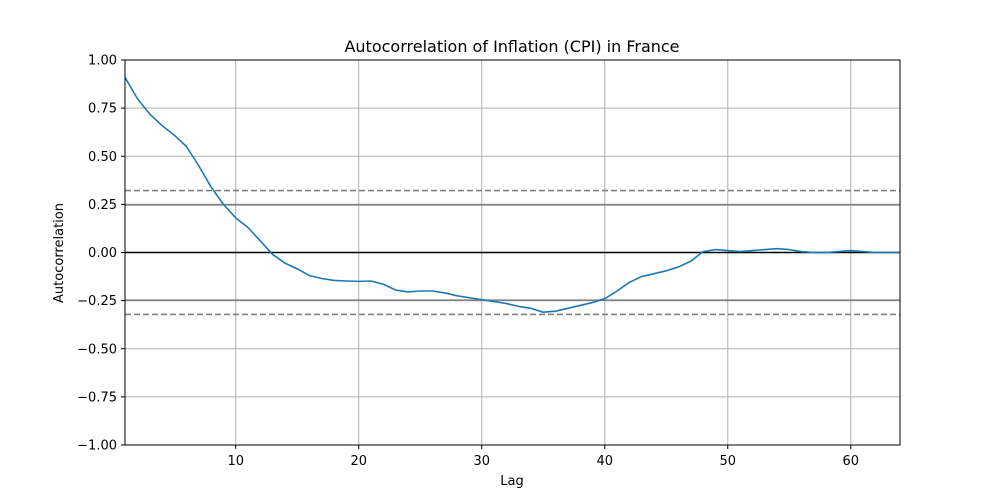 This screenshot has width=1000, height=500. Describe the element at coordinates (97, 301) in the screenshot. I see `y-tick-label: −0.25` at that location.